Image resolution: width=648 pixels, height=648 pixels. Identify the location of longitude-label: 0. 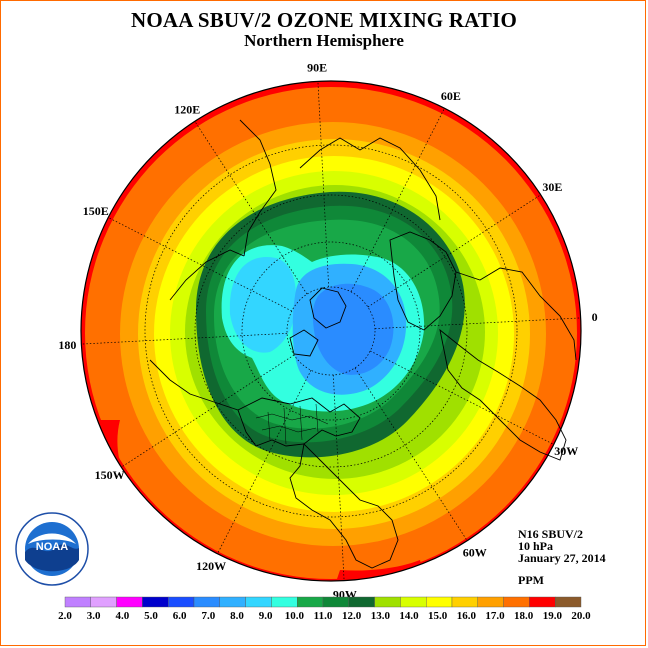
(595, 317).